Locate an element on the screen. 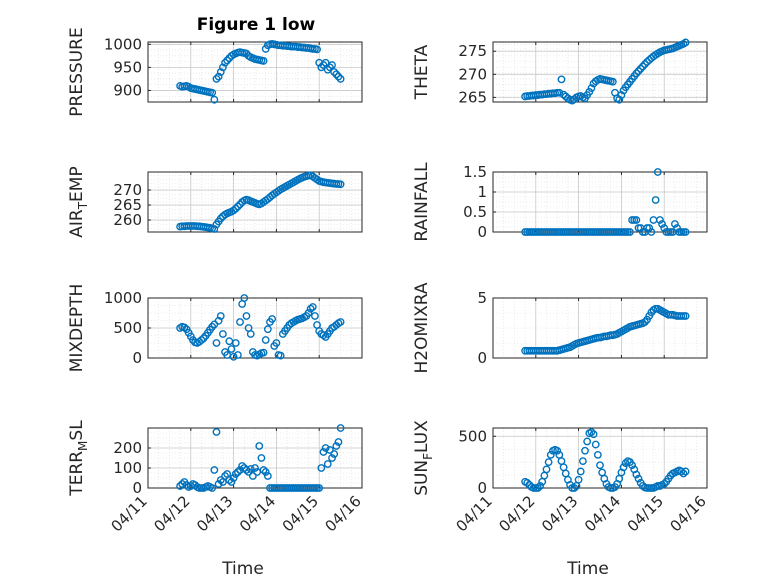 The image size is (778, 583). y-axis-label: RAINFALL is located at coordinates (422, 202).